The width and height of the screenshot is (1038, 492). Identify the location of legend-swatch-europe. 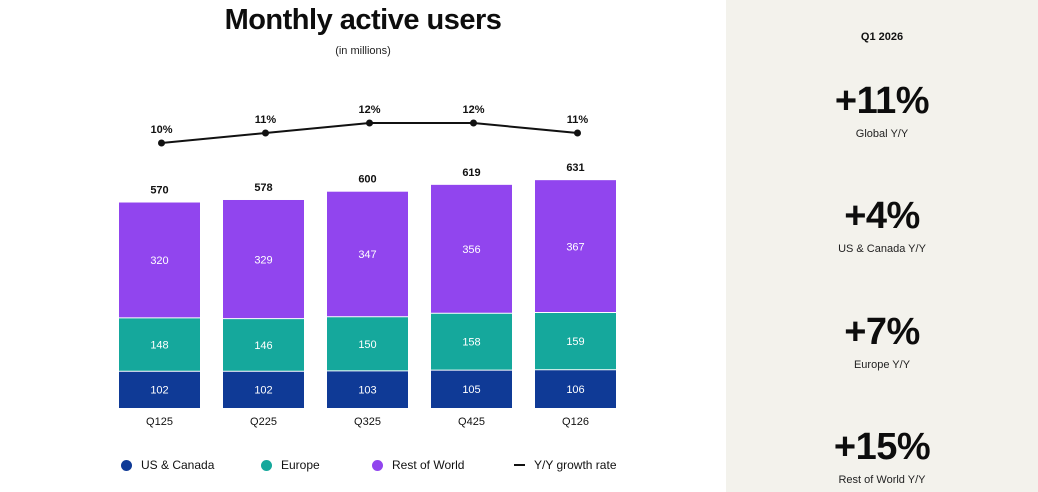
(266, 465).